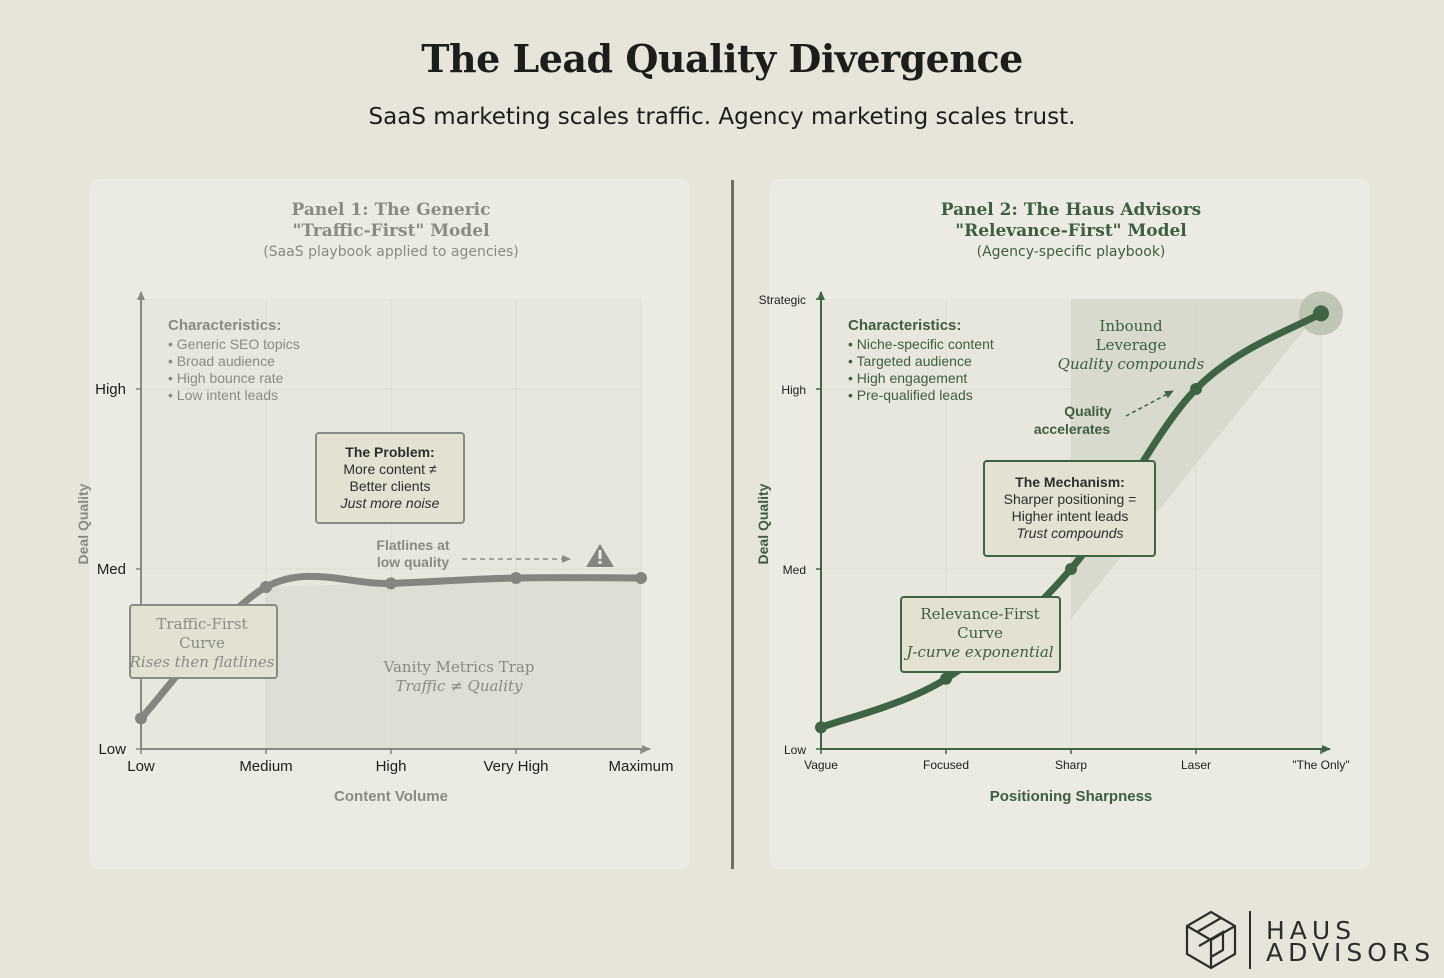  What do you see at coordinates (782, 300) in the screenshot?
I see `y-tick-label: Strategic` at bounding box center [782, 300].